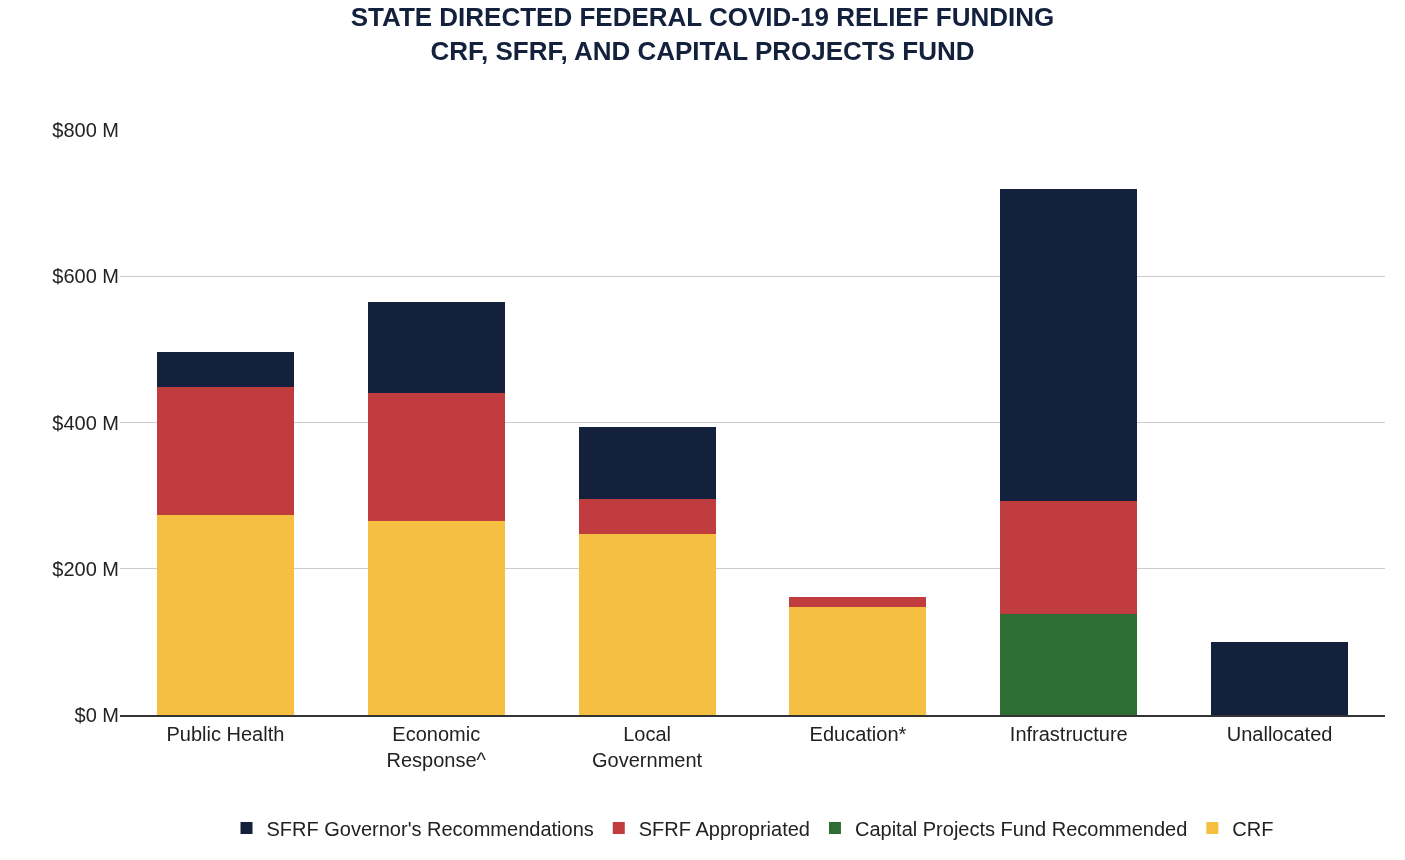  What do you see at coordinates (85, 422) in the screenshot?
I see `y-tick-label: $400 M` at bounding box center [85, 422].